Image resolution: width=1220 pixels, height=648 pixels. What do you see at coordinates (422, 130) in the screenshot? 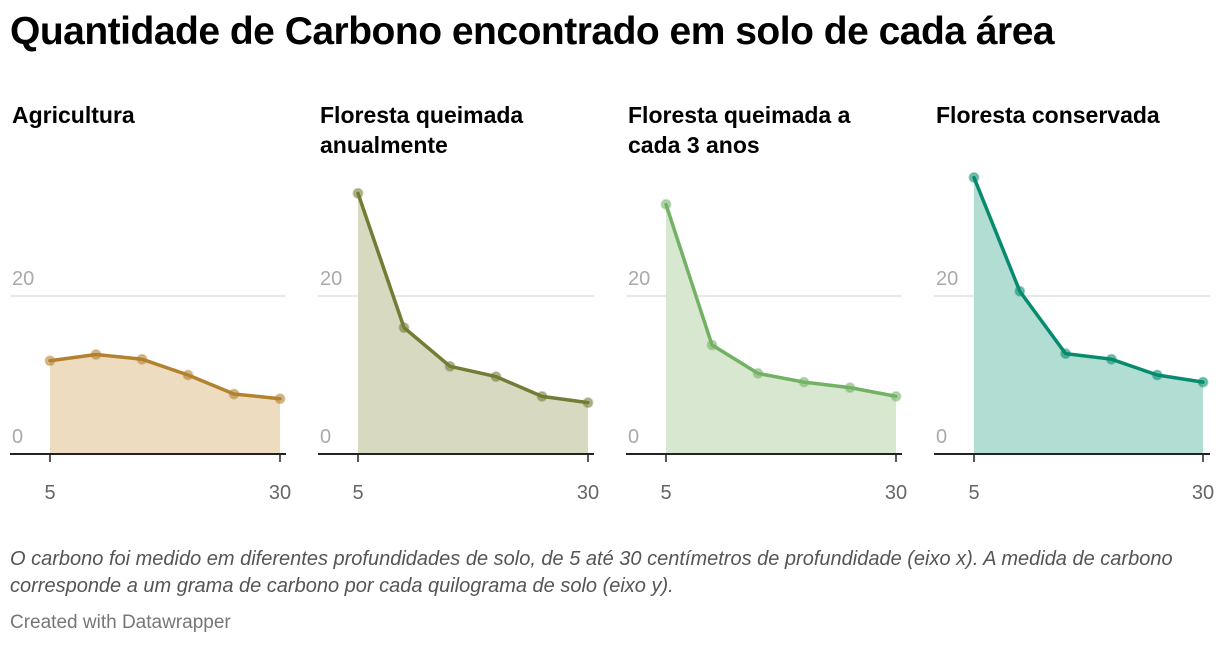
I see `panel-title-floresta-queimada-anualmente: Floresta queimada anualmente` at bounding box center [422, 130].